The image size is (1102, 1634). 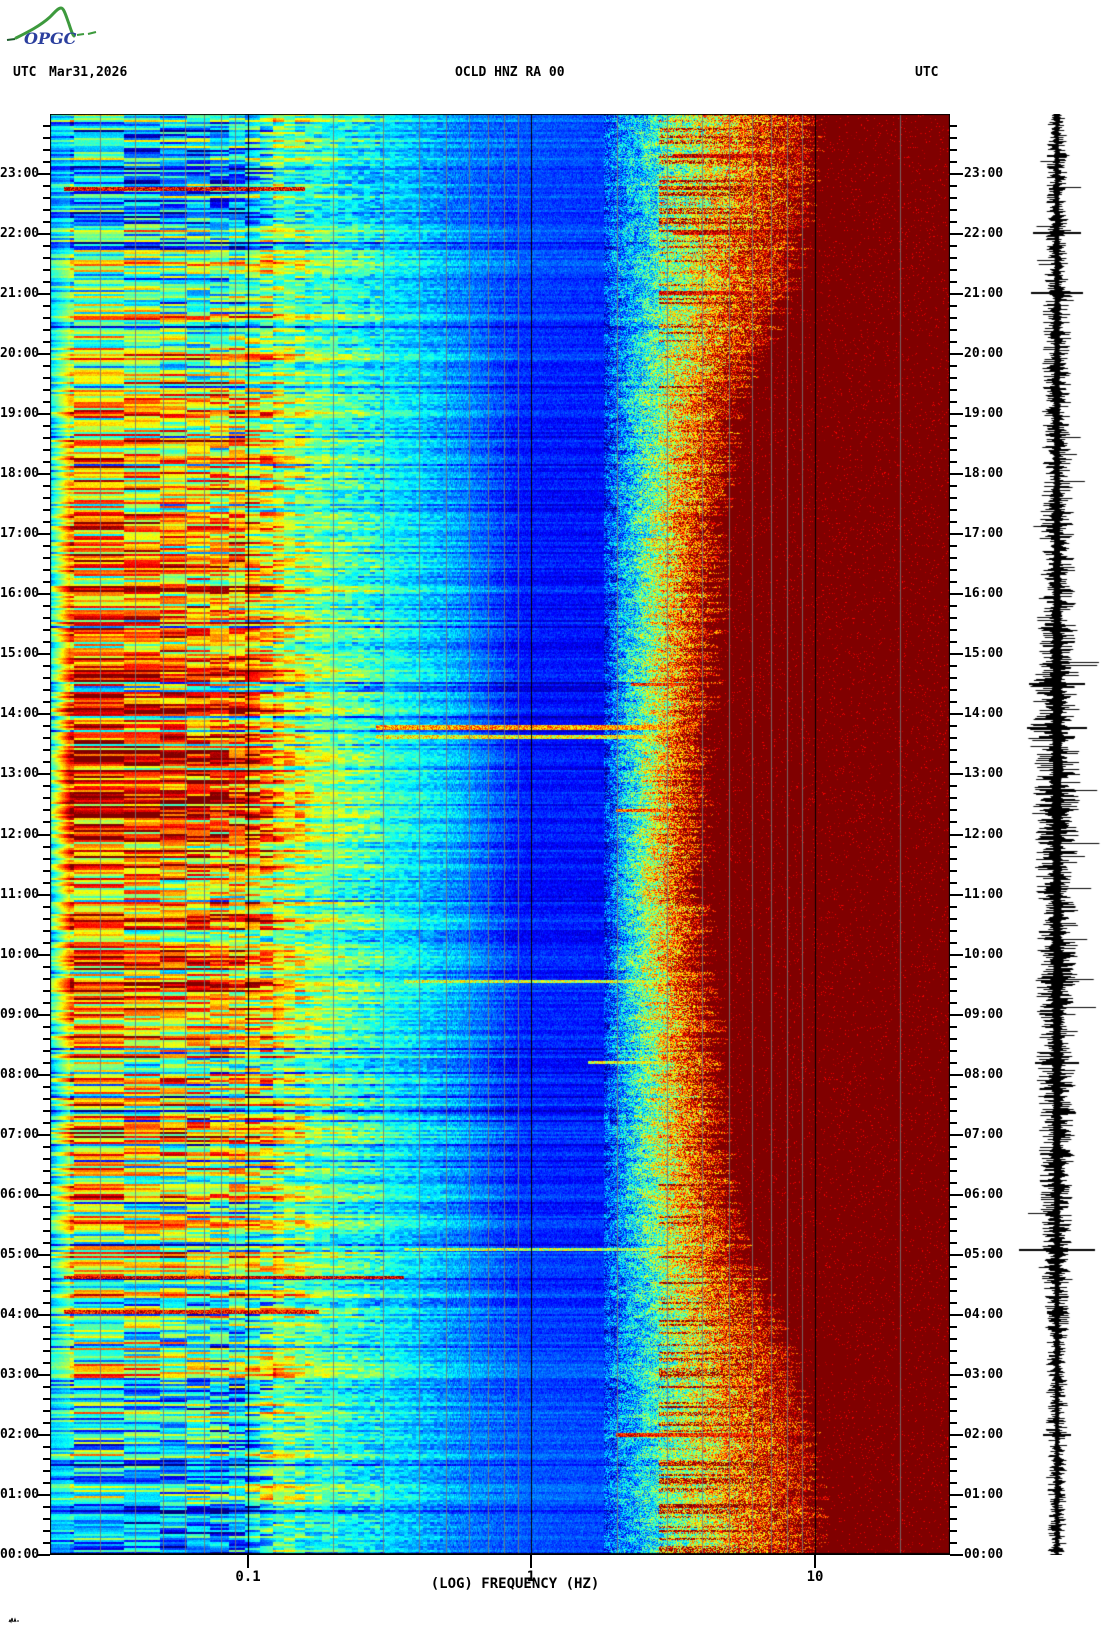 I want to click on time-label-right: 16:00, so click(x=984, y=593).